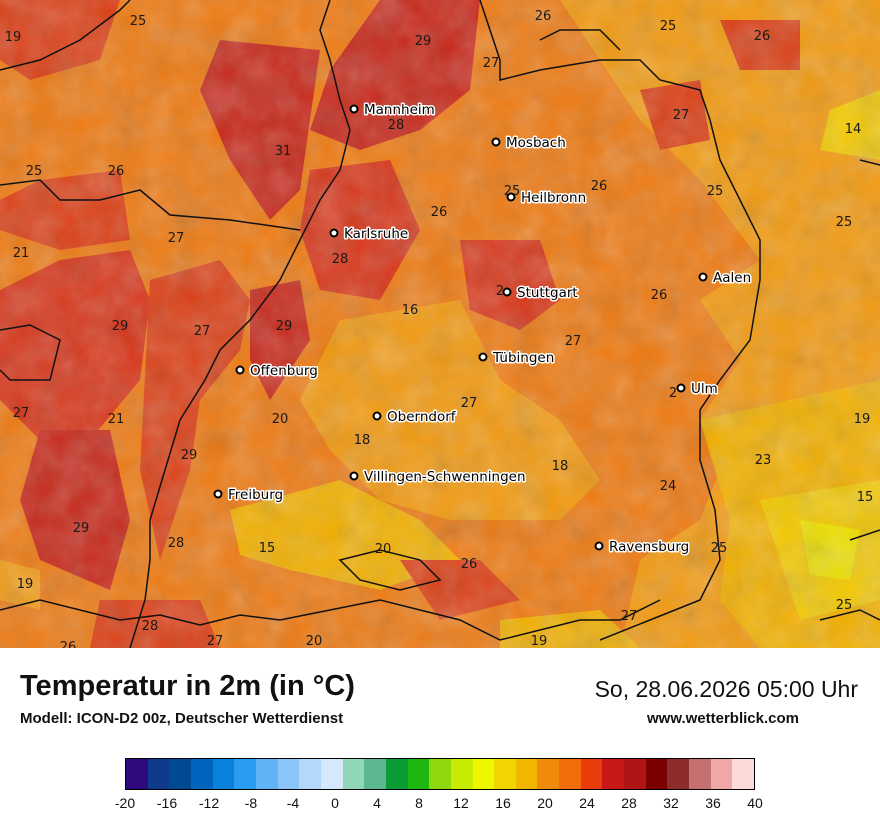  Describe the element at coordinates (167, 803) in the screenshot. I see `color-scale-tick-label: -16` at that location.